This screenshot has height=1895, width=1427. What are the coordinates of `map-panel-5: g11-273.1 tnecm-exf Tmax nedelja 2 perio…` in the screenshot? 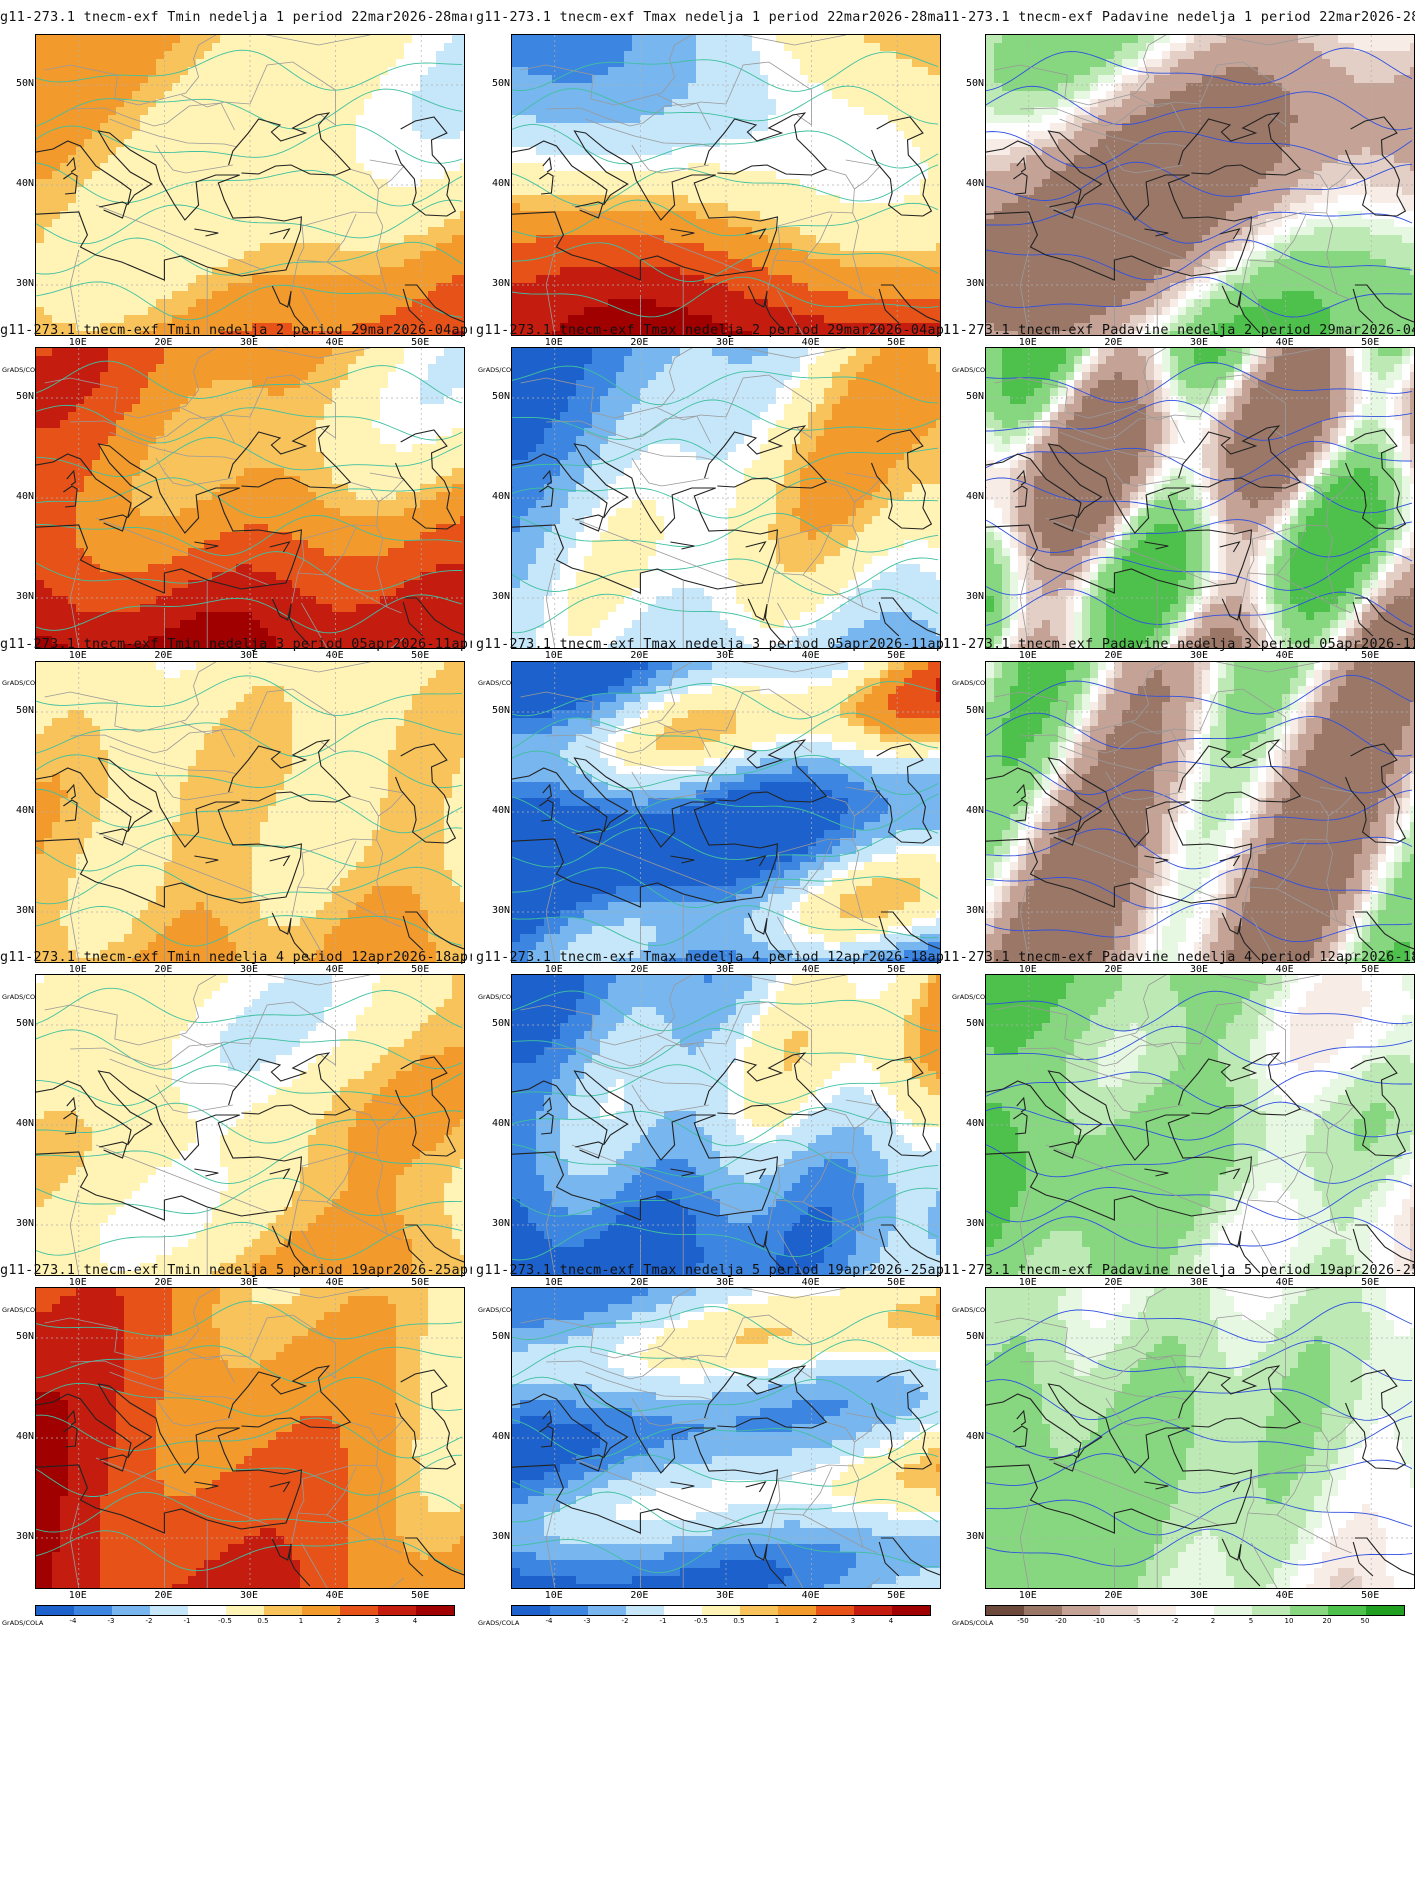 It's located at (712, 502).